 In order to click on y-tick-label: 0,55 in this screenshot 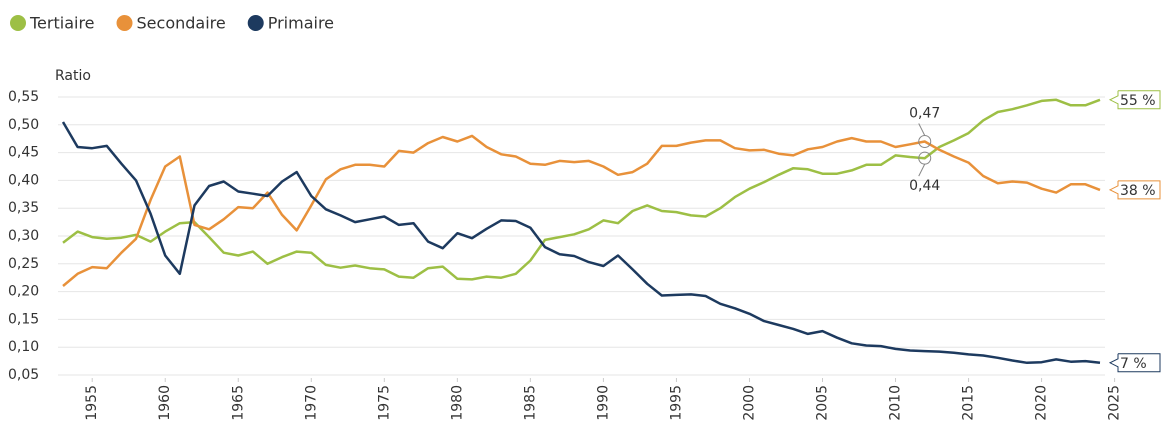, I will do `click(23, 97)`.